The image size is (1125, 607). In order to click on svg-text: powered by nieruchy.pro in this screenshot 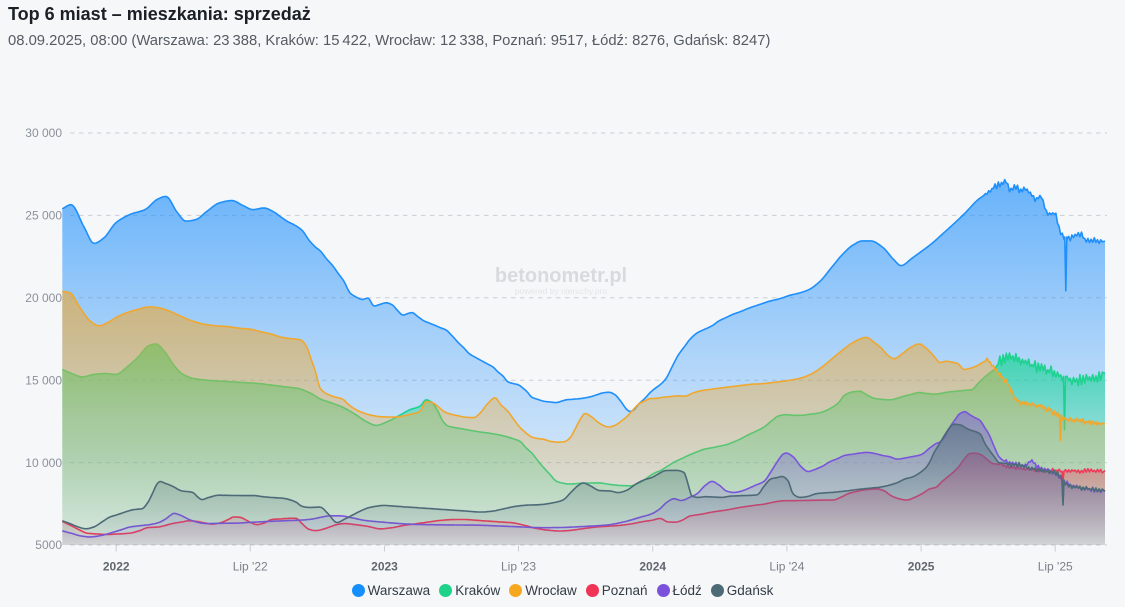, I will do `click(561, 291)`.